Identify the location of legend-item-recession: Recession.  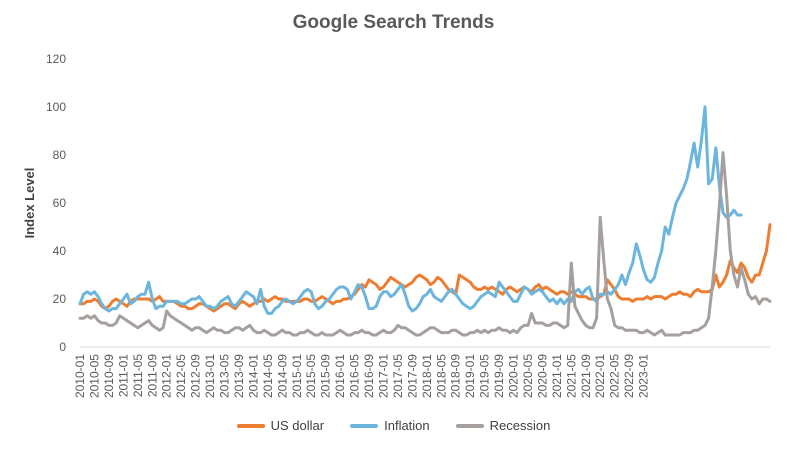
(503, 425).